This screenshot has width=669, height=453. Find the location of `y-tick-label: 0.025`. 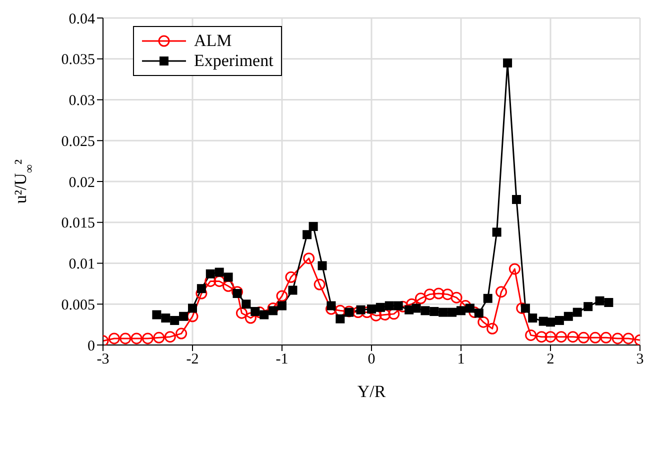

y-tick-label: 0.025 is located at coordinates (78, 142).